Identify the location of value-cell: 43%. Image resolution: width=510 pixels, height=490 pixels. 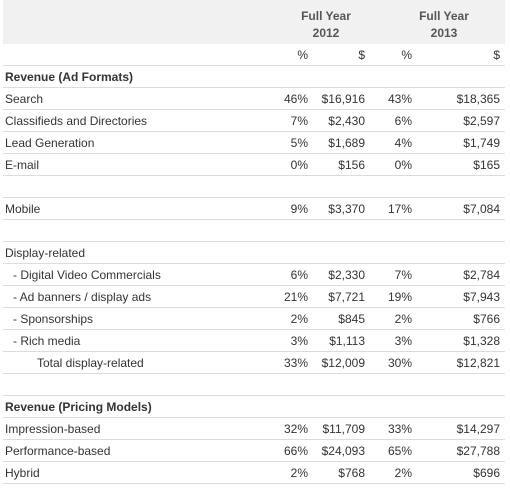
(399, 99).